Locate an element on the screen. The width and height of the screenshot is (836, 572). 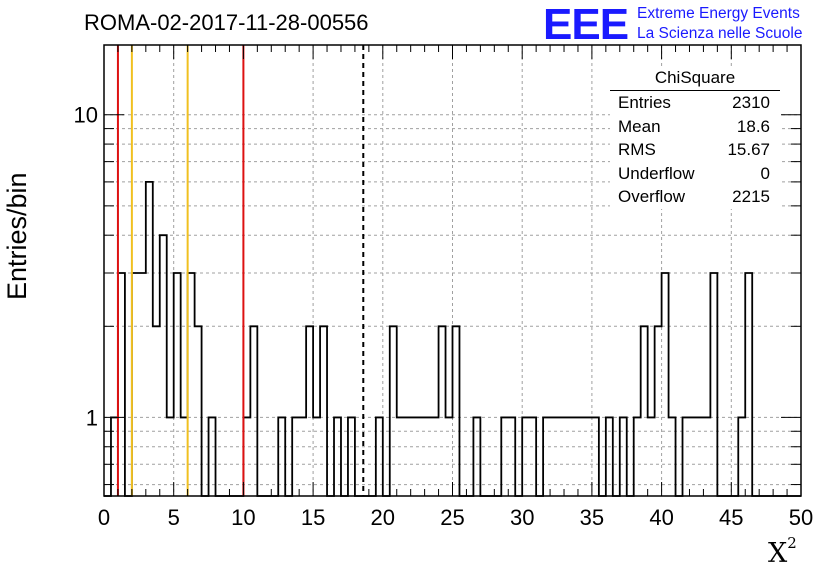
stats-row: Underflow 0 is located at coordinates (695, 174).